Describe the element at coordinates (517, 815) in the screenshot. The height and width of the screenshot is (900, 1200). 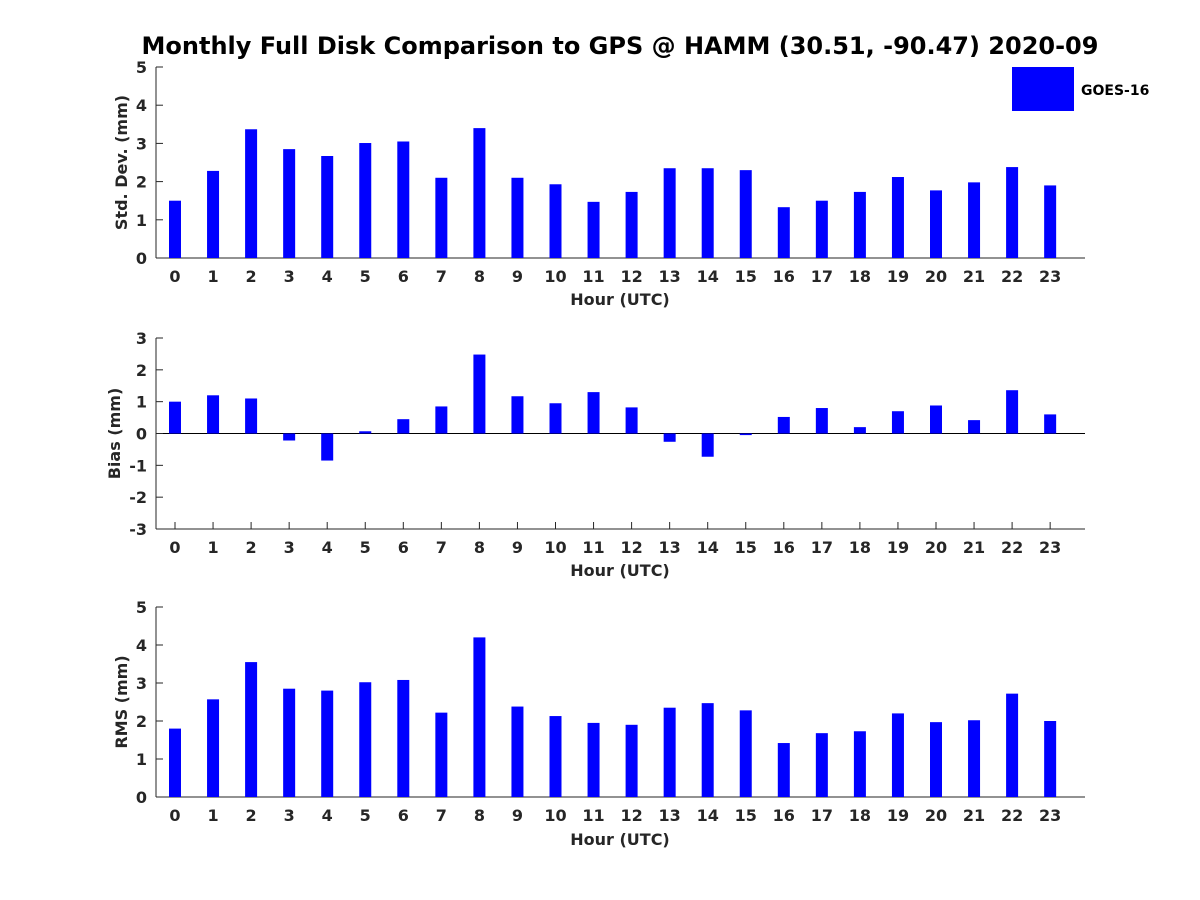
I see `x-tick-label: 9` at that location.